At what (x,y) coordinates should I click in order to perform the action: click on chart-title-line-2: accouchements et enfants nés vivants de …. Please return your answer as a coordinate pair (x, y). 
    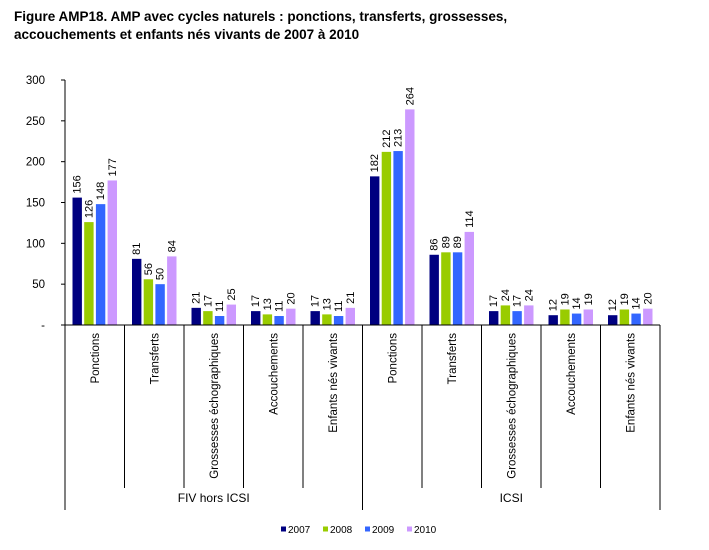
    Looking at the image, I should click on (187, 34).